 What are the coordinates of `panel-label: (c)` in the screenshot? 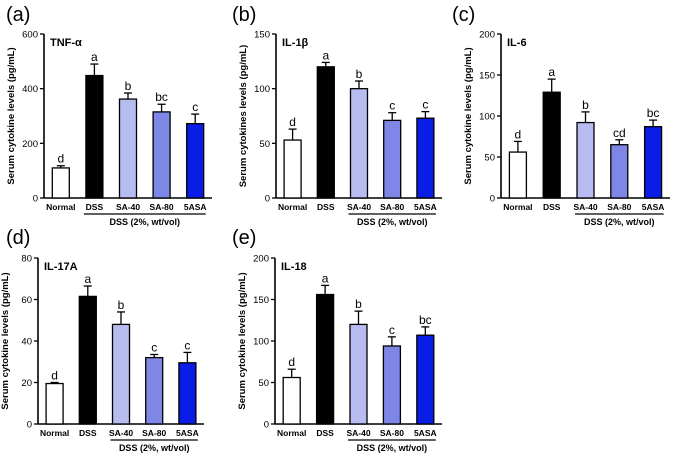 It's located at (463, 15).